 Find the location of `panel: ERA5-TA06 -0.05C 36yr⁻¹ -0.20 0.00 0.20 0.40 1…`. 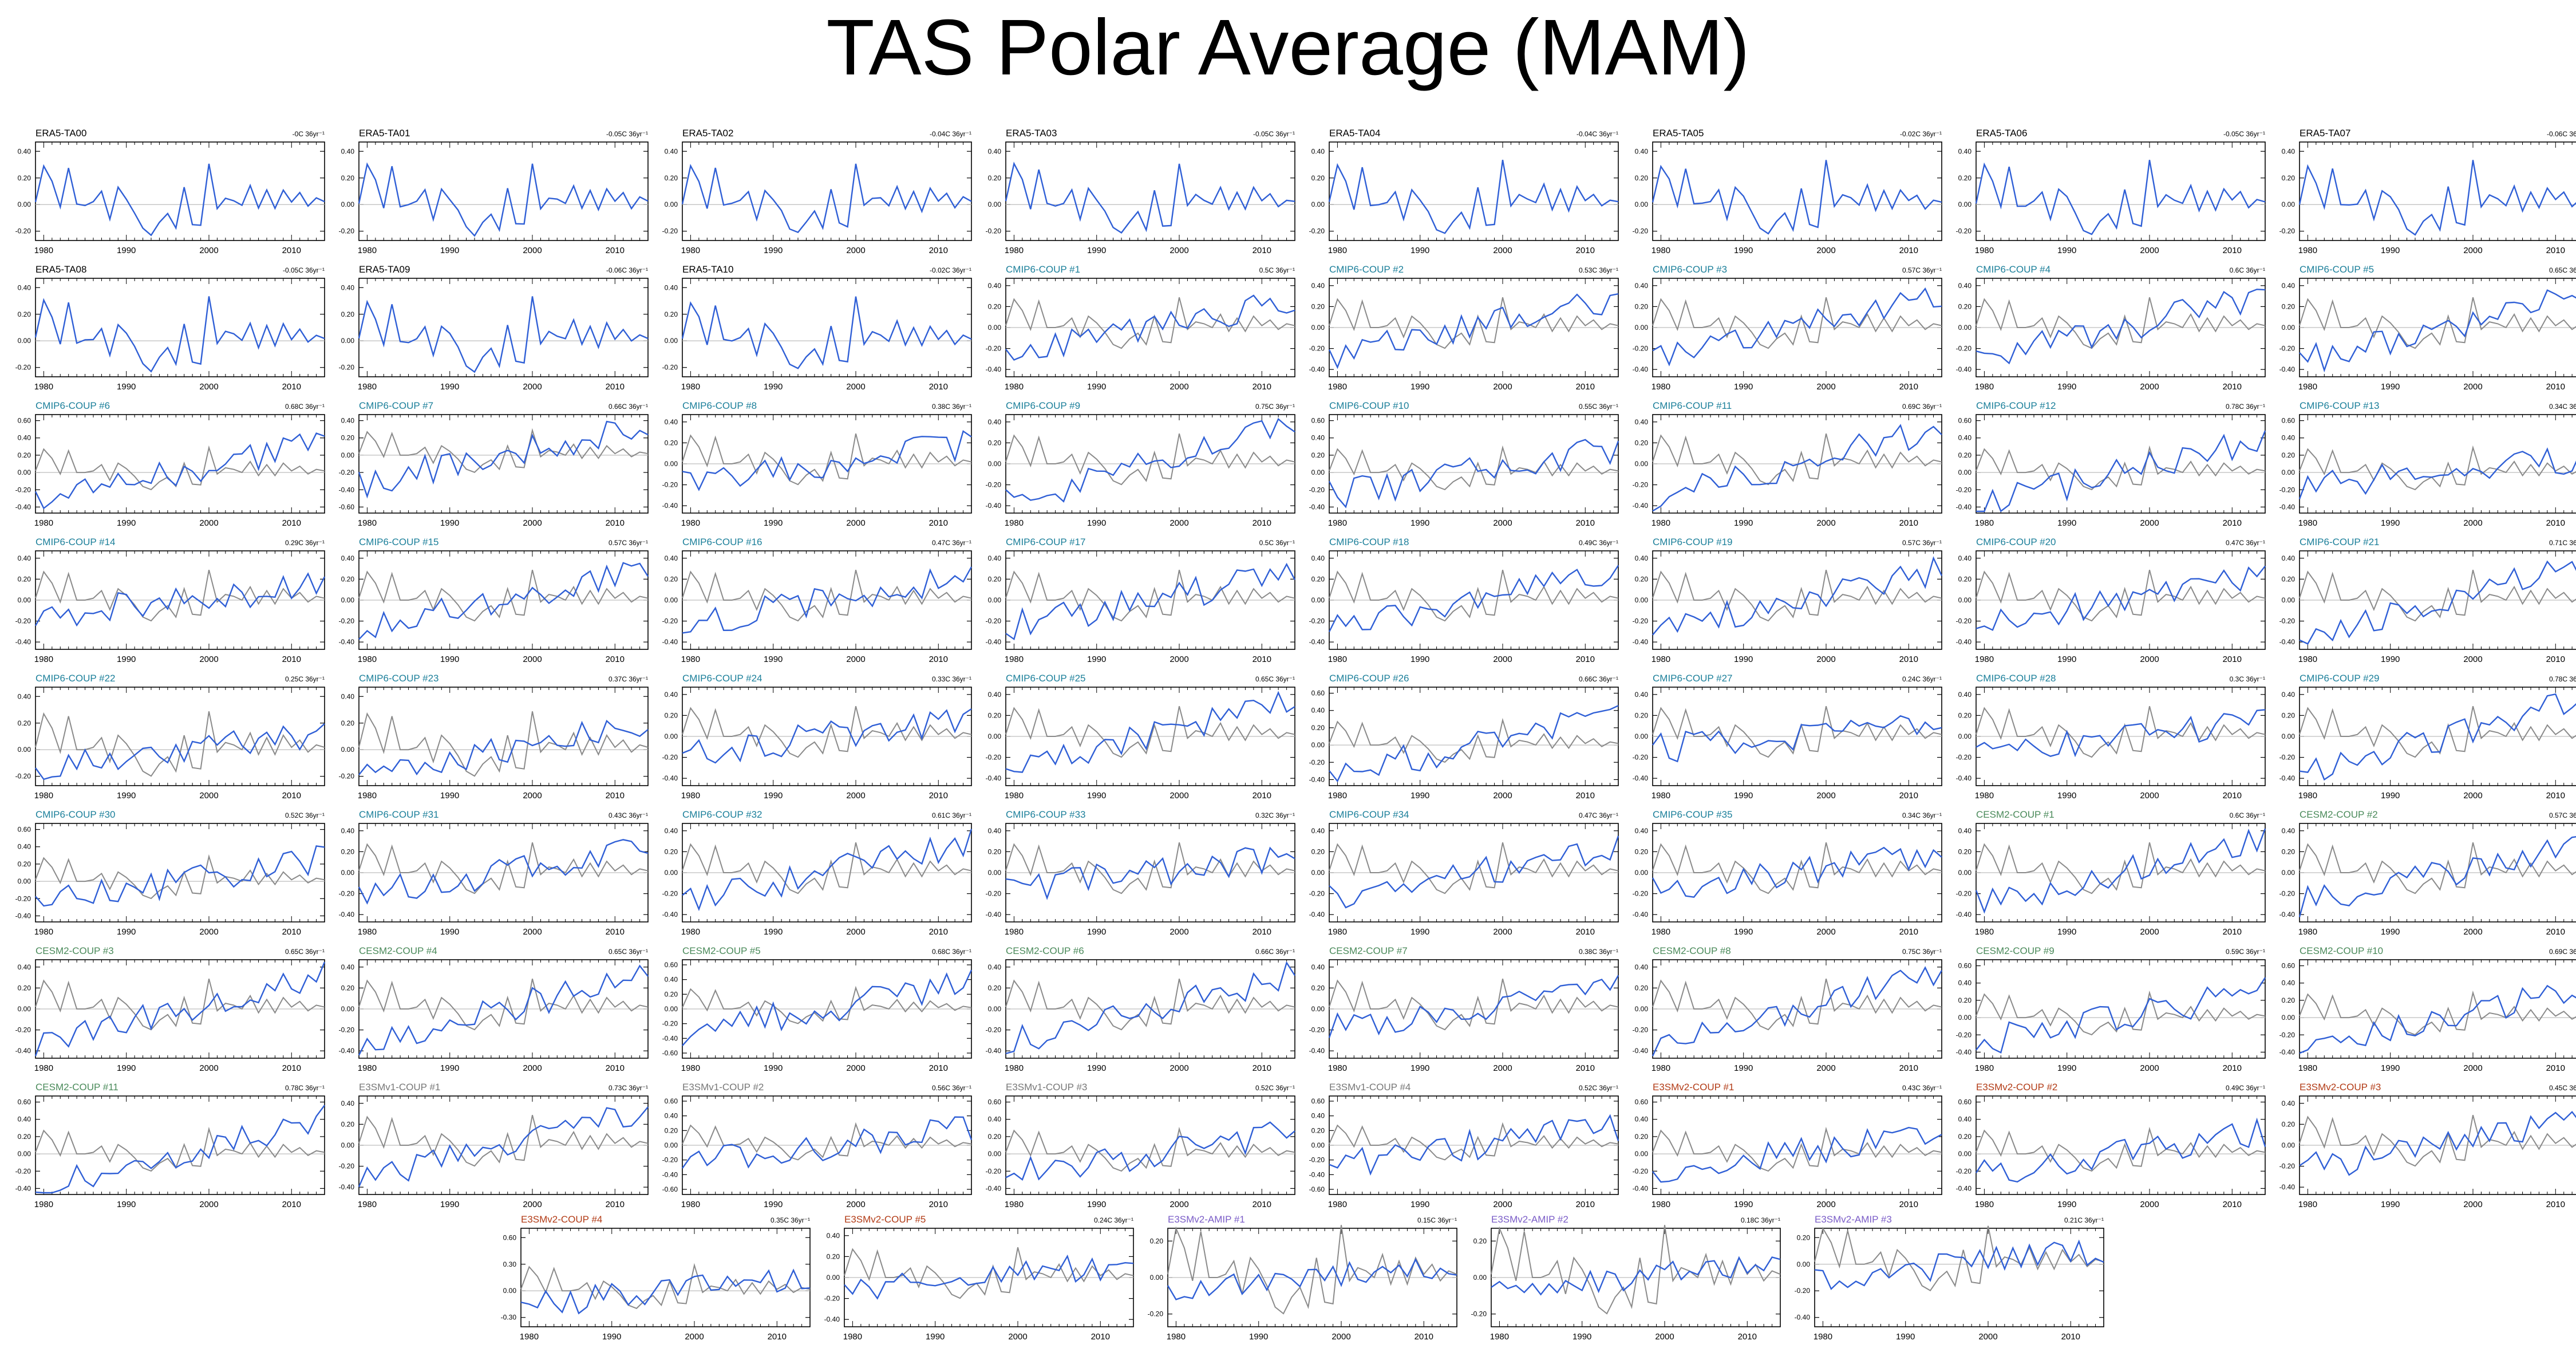

panel: ERA5-TA06 -0.05C 36yr⁻¹ -0.20 0.00 0.20 0.40 1… is located at coordinates (2111, 191).